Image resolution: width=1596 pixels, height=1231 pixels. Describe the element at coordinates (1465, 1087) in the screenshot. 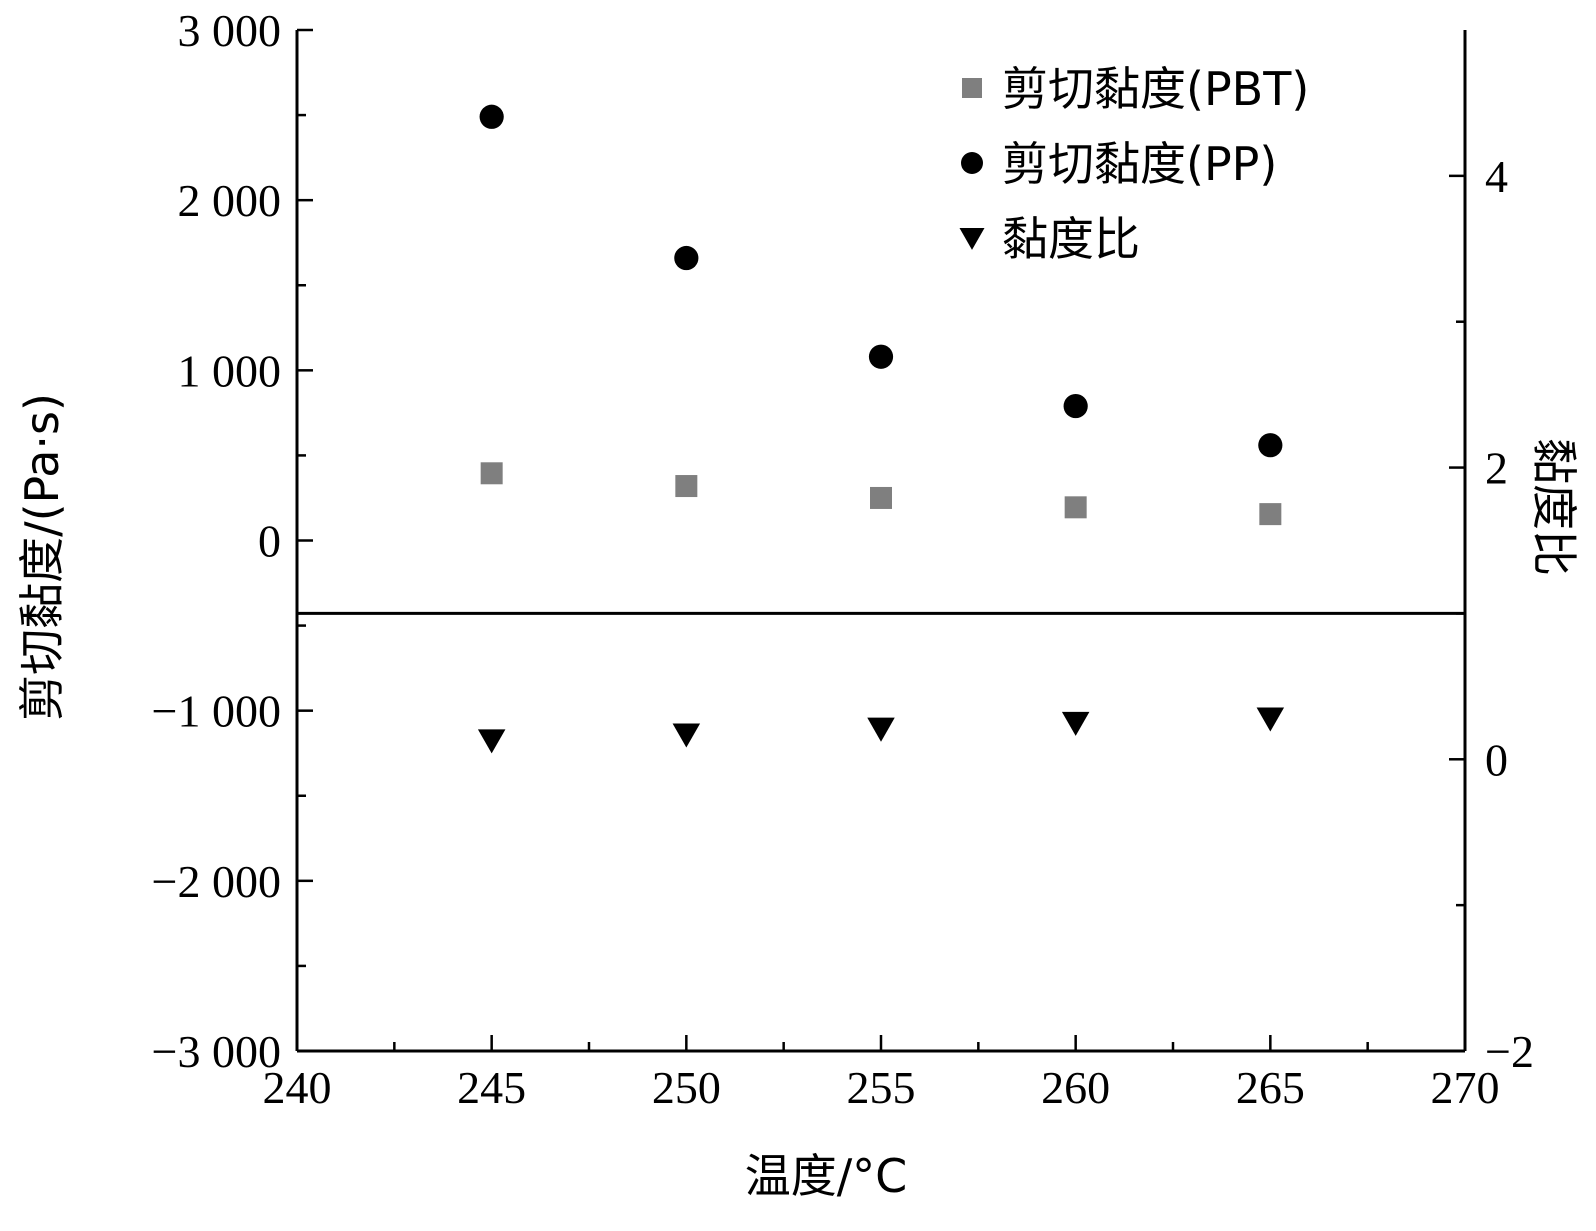

I see `x-tick-label: 270` at that location.